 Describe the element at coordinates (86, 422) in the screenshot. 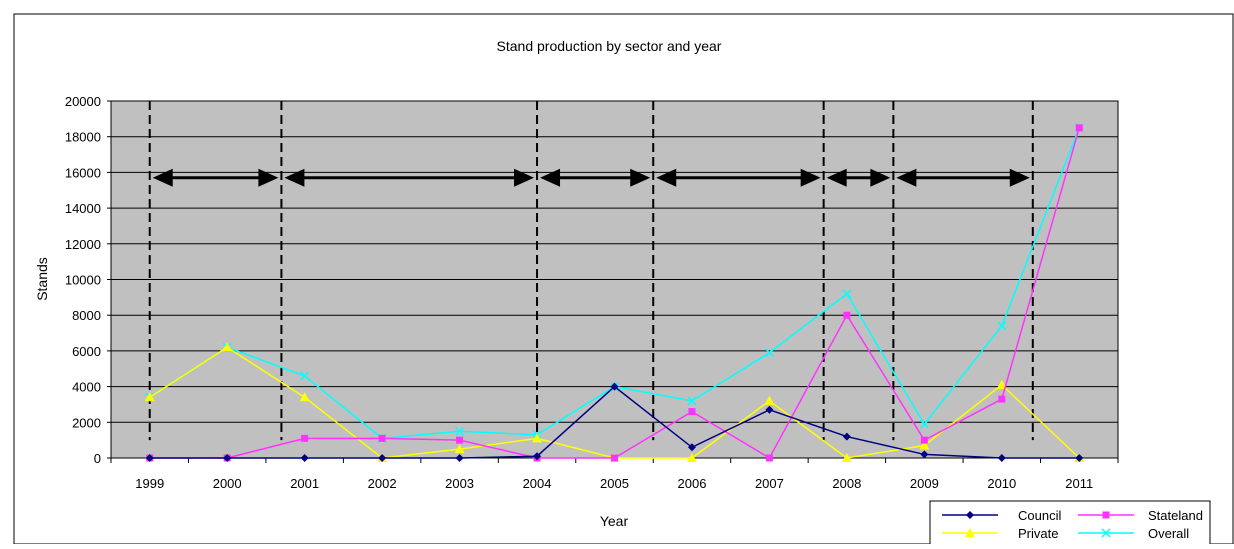

I see `y-tick-label: 2000` at that location.